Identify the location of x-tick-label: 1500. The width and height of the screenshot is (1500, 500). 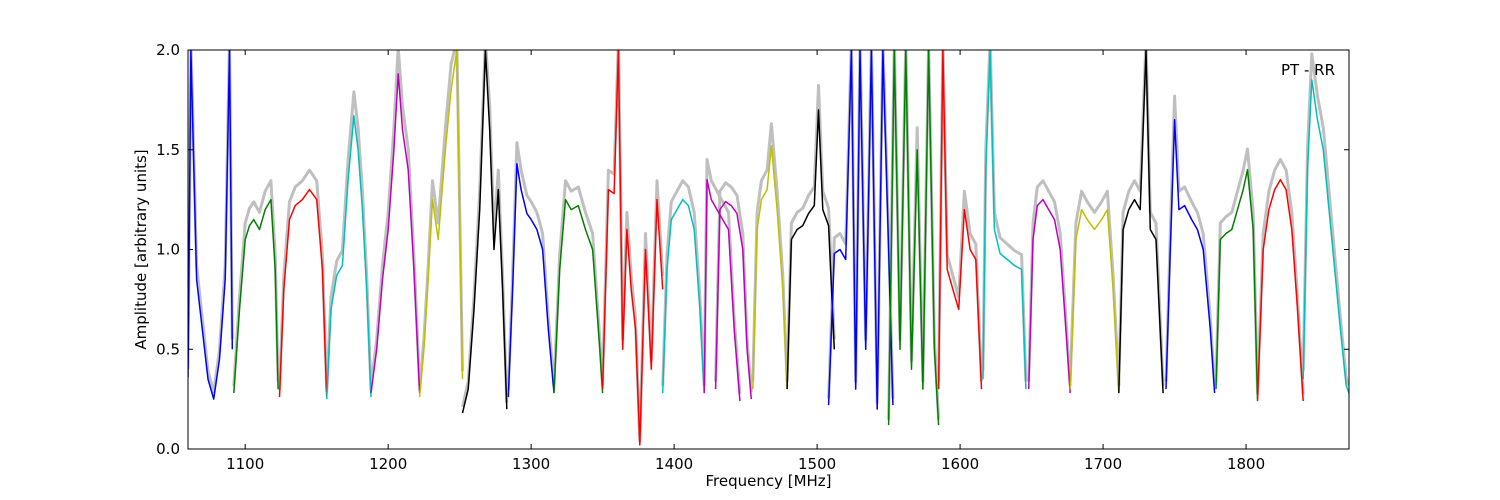
(817, 464).